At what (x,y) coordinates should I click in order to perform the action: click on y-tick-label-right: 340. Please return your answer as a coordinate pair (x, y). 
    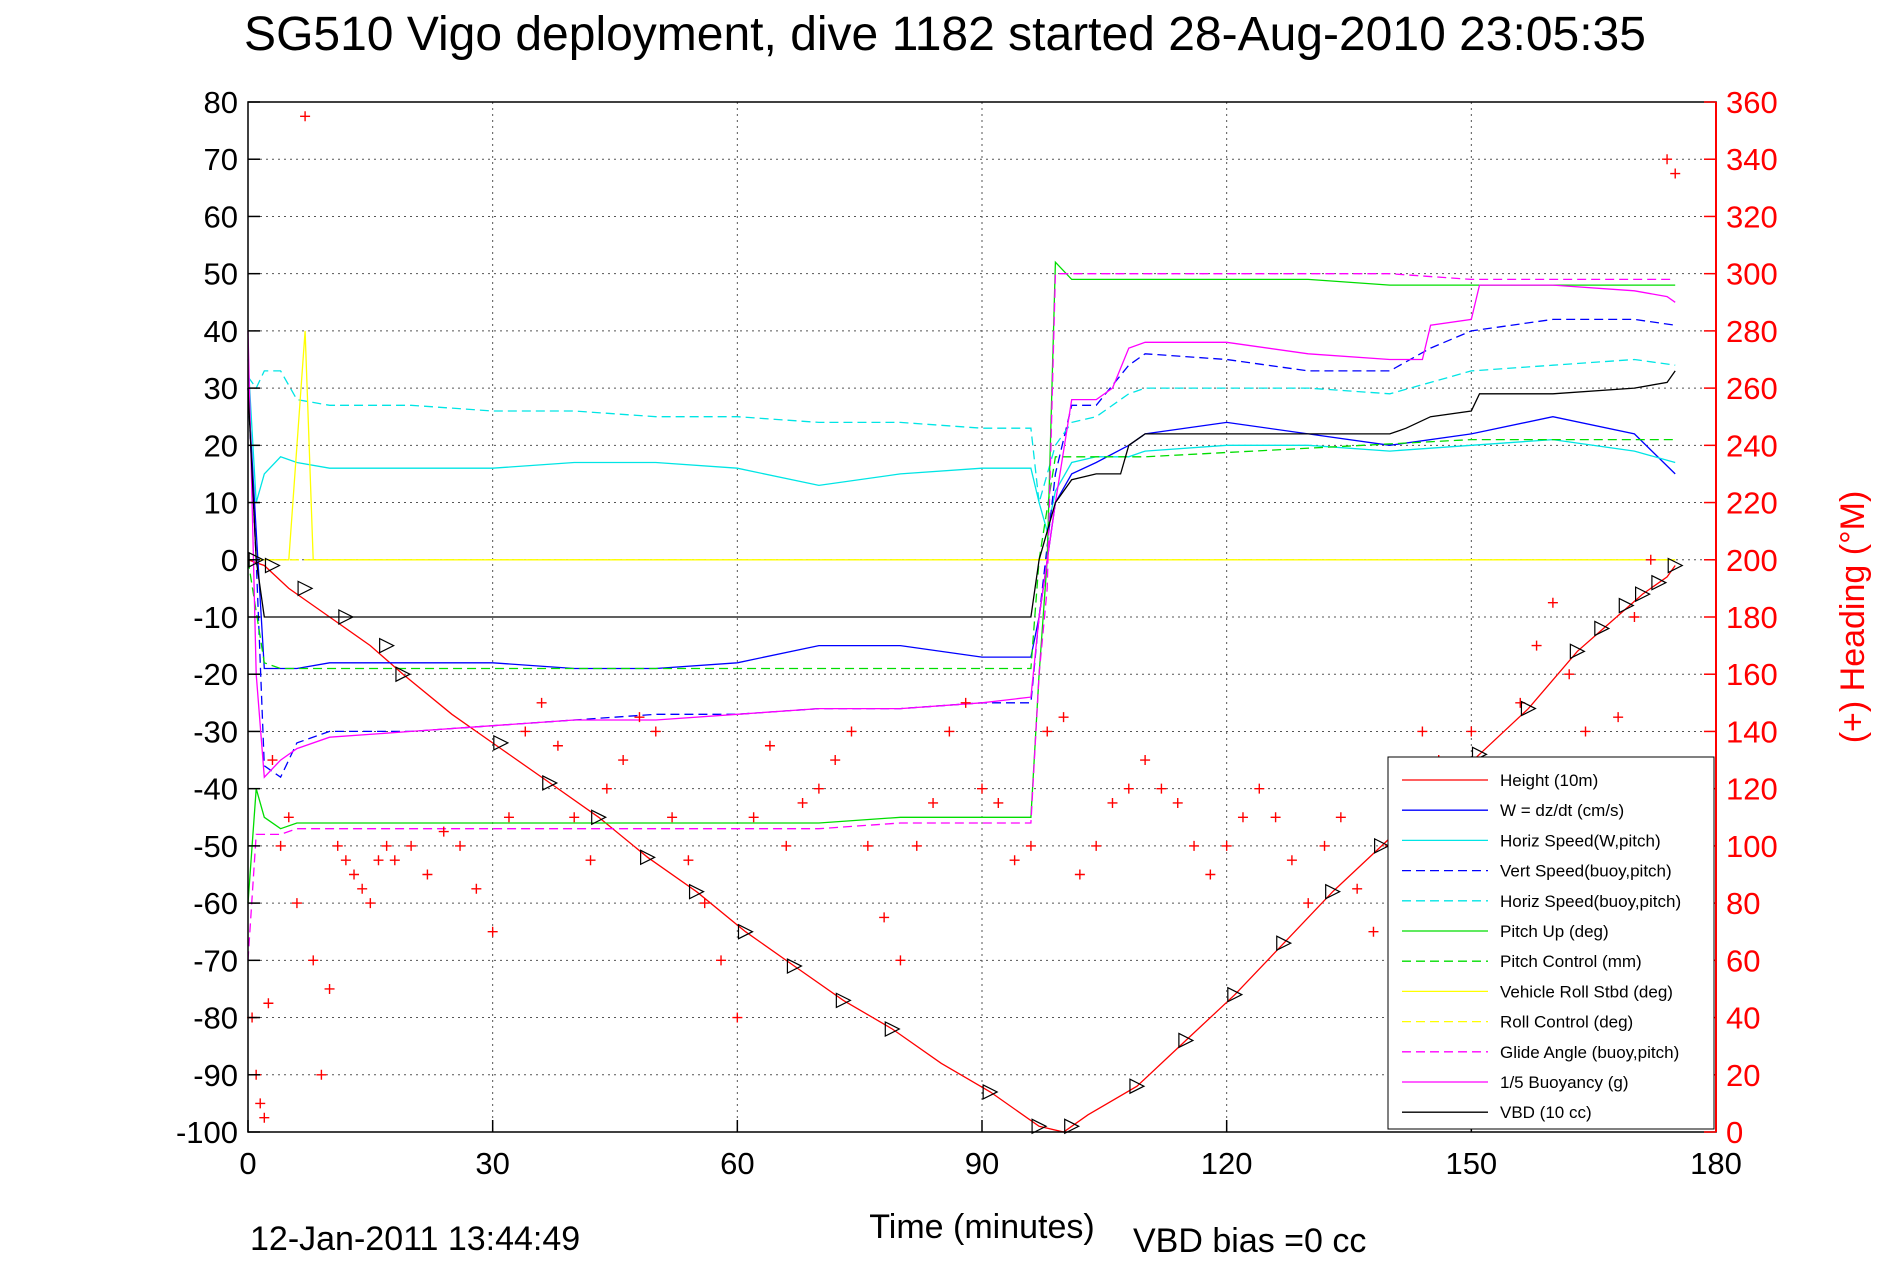
    Looking at the image, I should click on (1752, 159).